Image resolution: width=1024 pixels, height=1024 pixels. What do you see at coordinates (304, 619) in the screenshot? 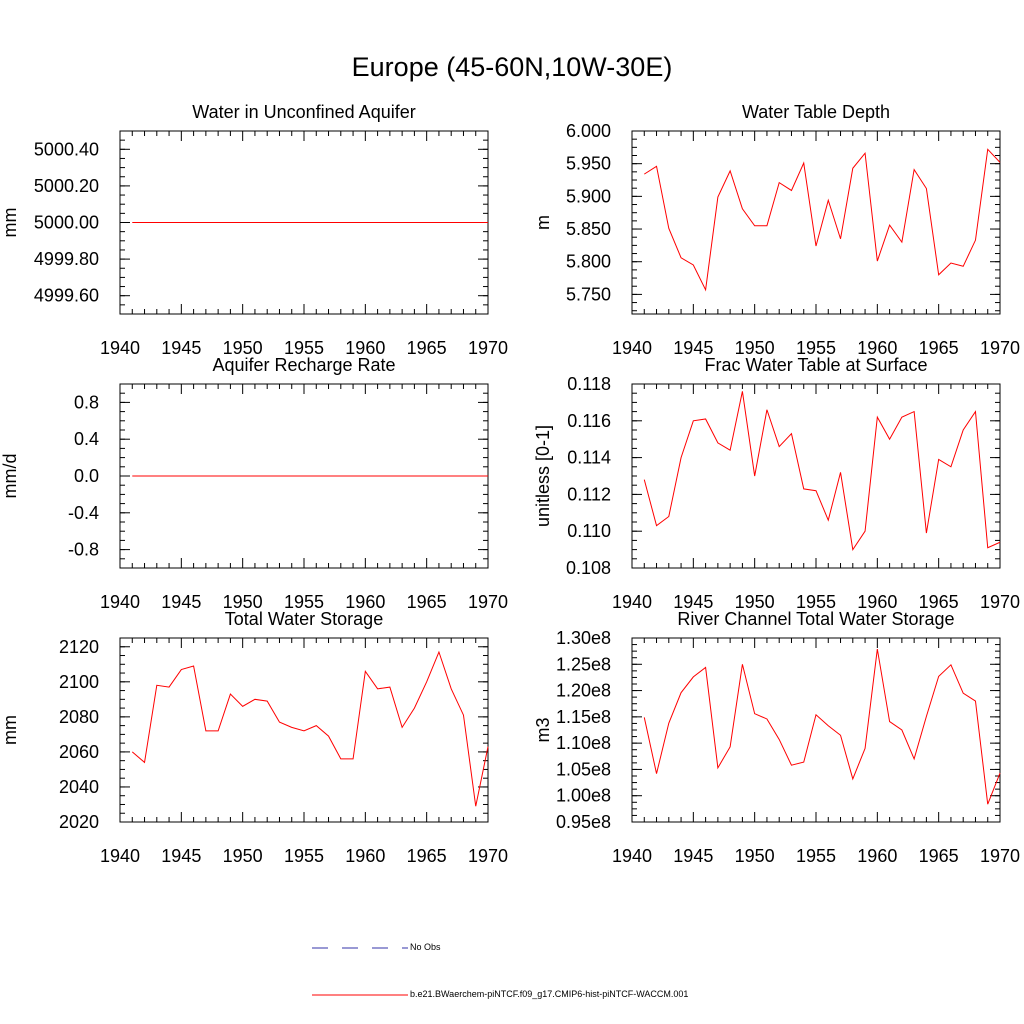
I see `chart-title: Total Water Storage` at bounding box center [304, 619].